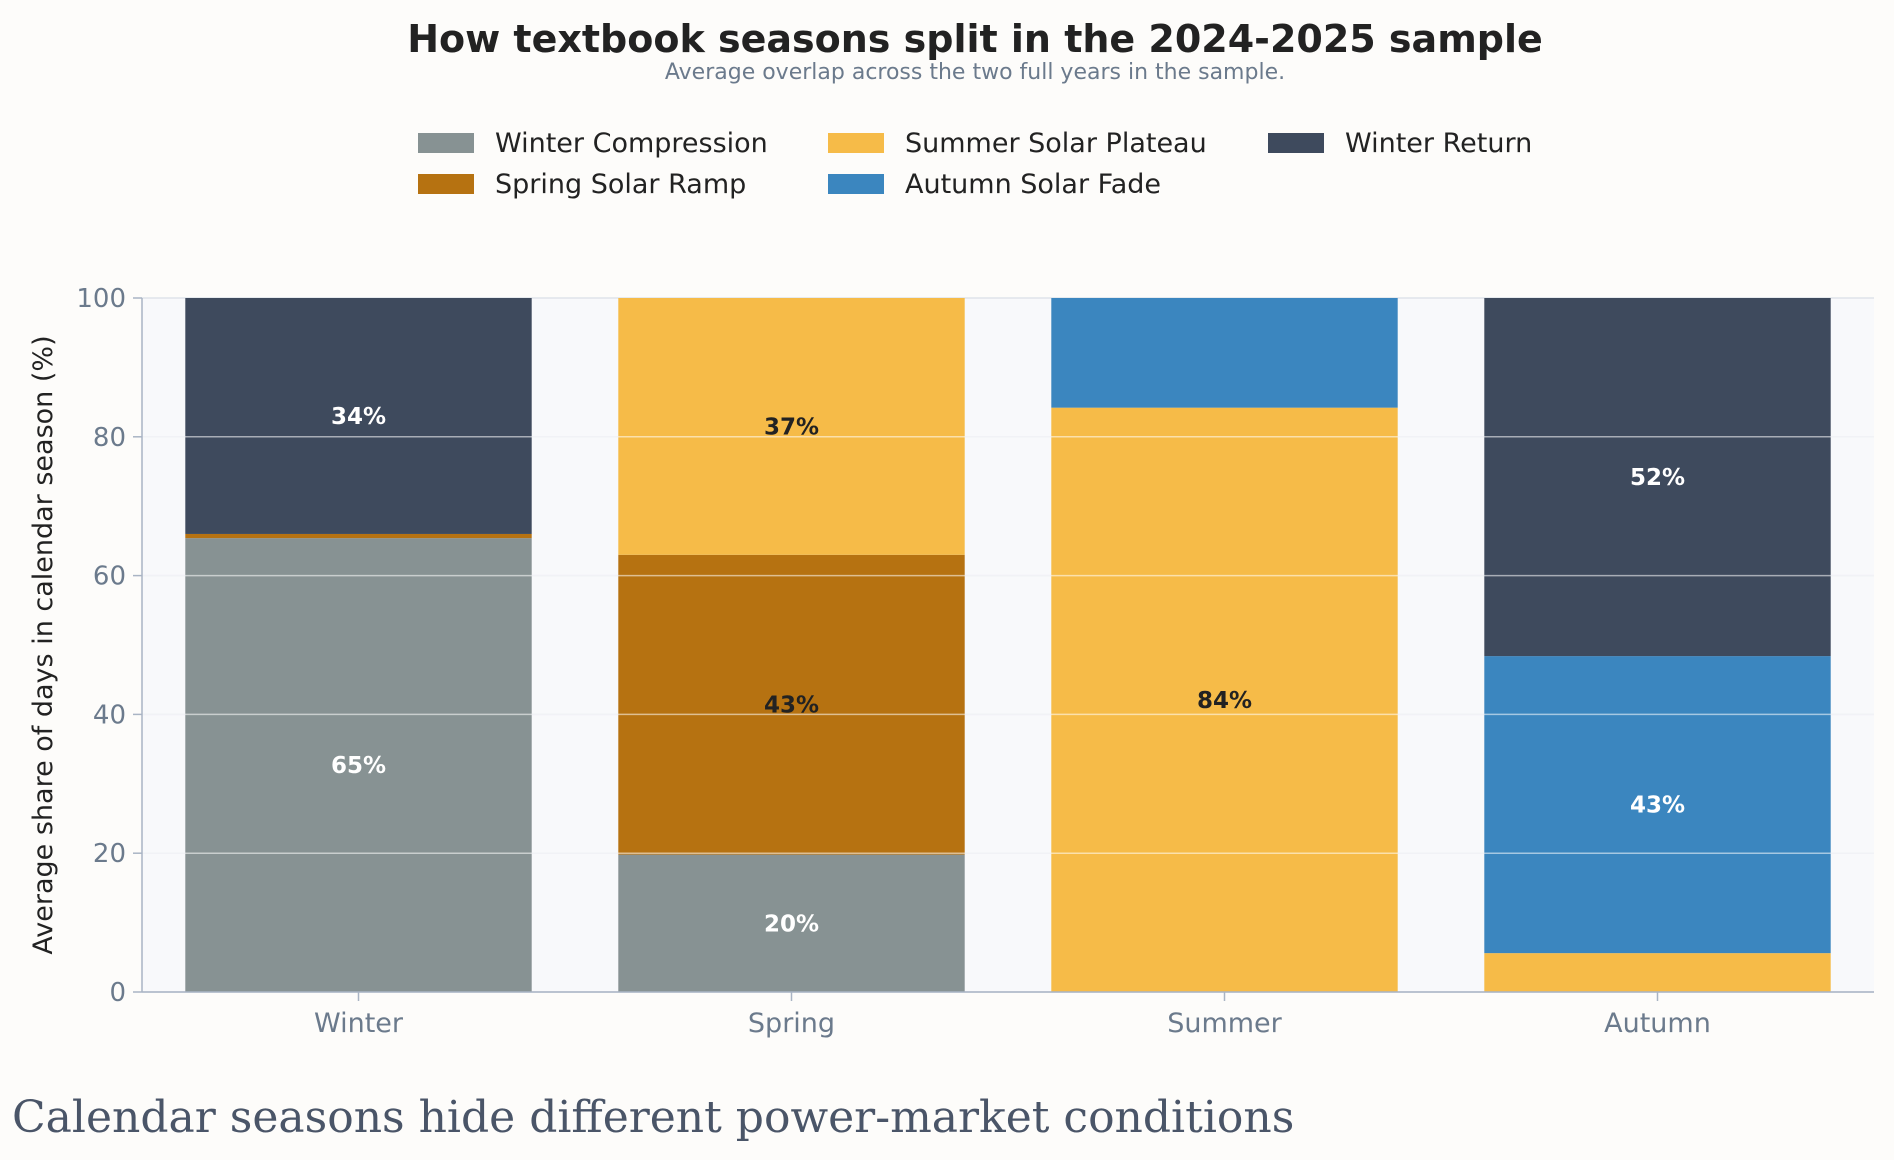 The width and height of the screenshot is (1894, 1160). I want to click on bar-autumn-winter-return, so click(1657, 477).